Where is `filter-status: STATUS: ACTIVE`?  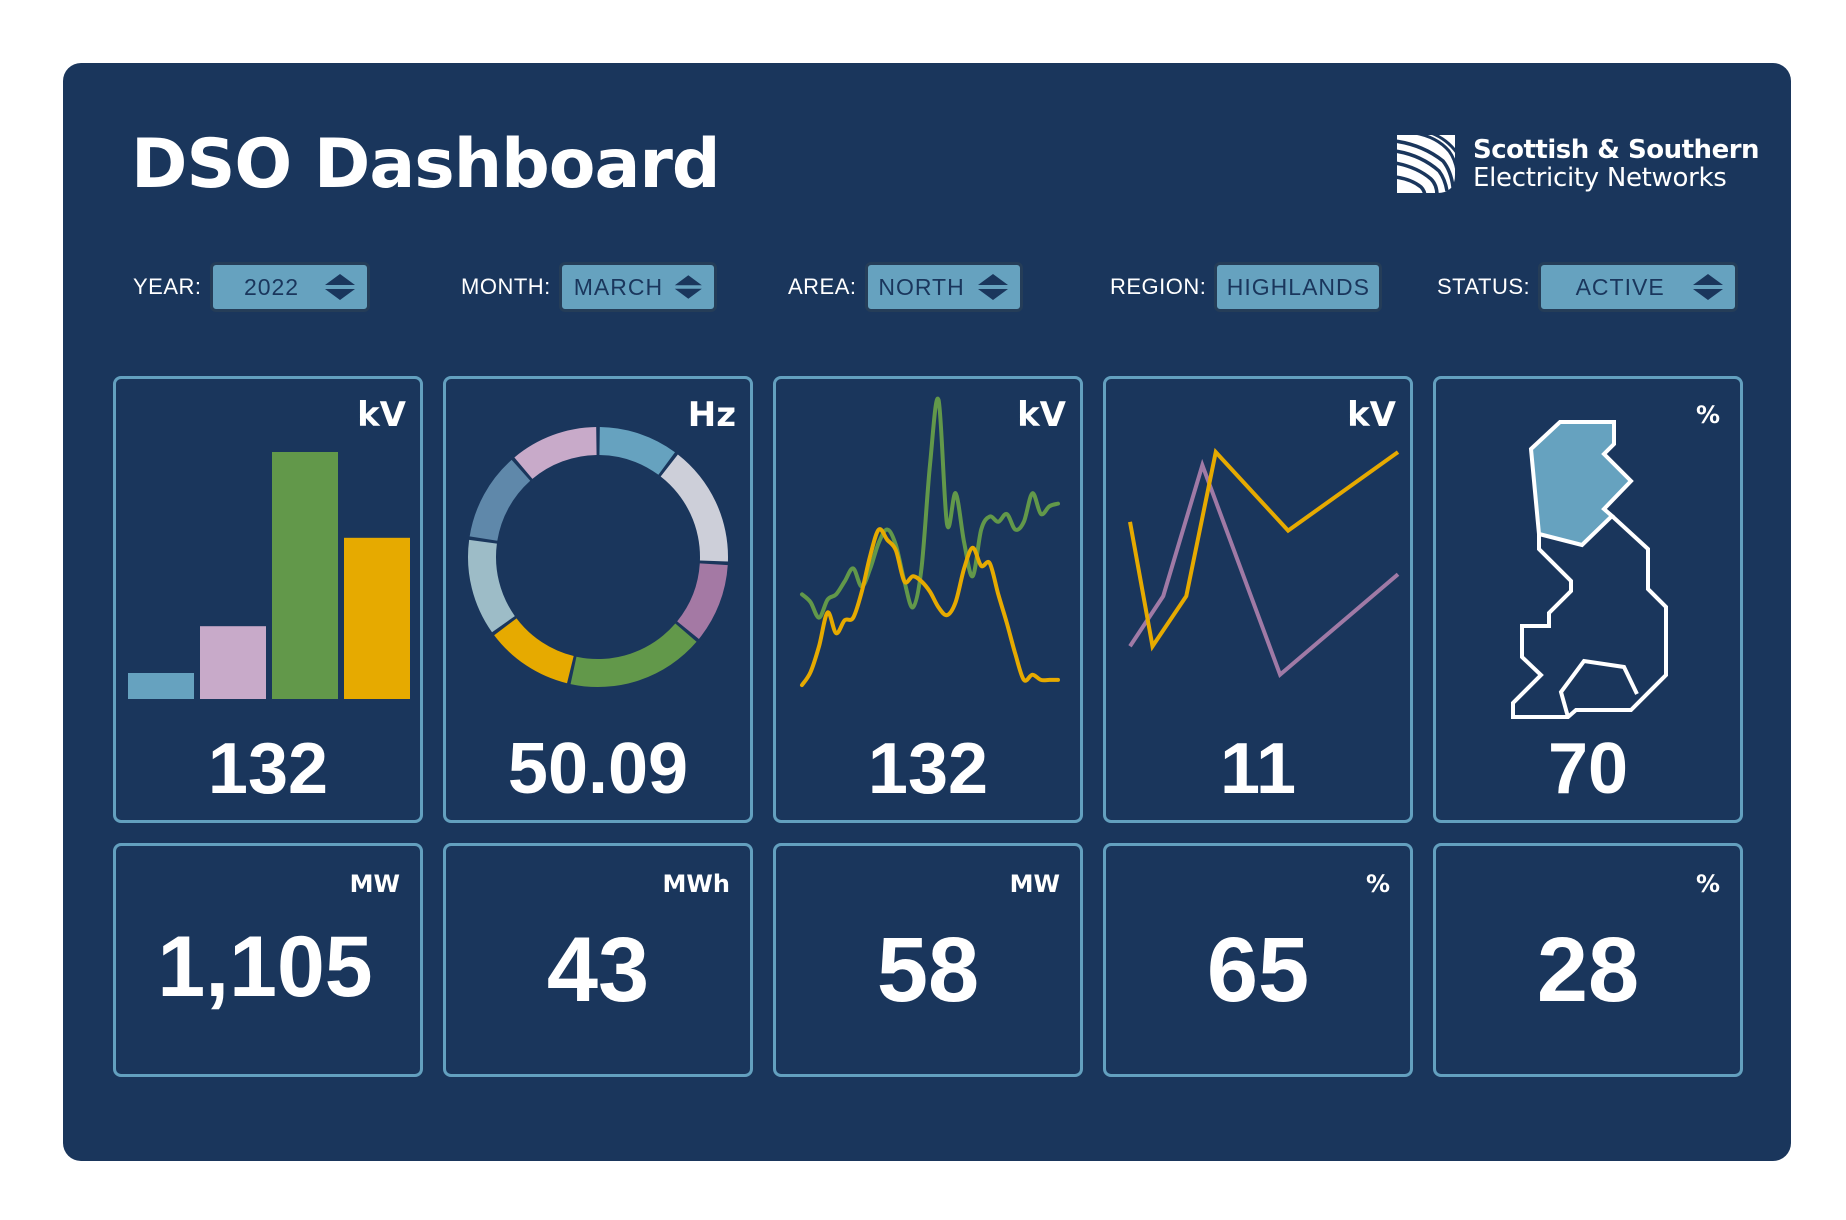
filter-status: STATUS: ACTIVE is located at coordinates (1588, 287).